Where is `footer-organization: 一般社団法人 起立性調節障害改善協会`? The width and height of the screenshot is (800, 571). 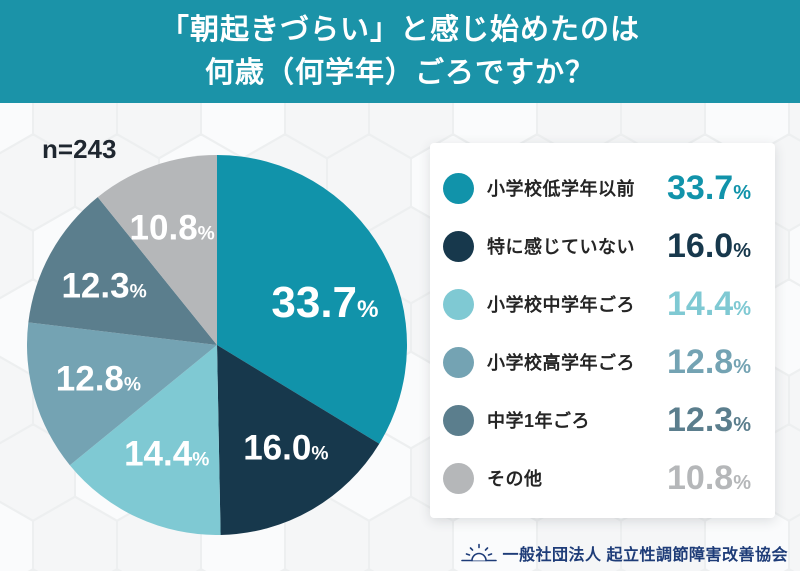
footer-organization: 一般社団法人 起立性調節障害改善協会 is located at coordinates (624, 553).